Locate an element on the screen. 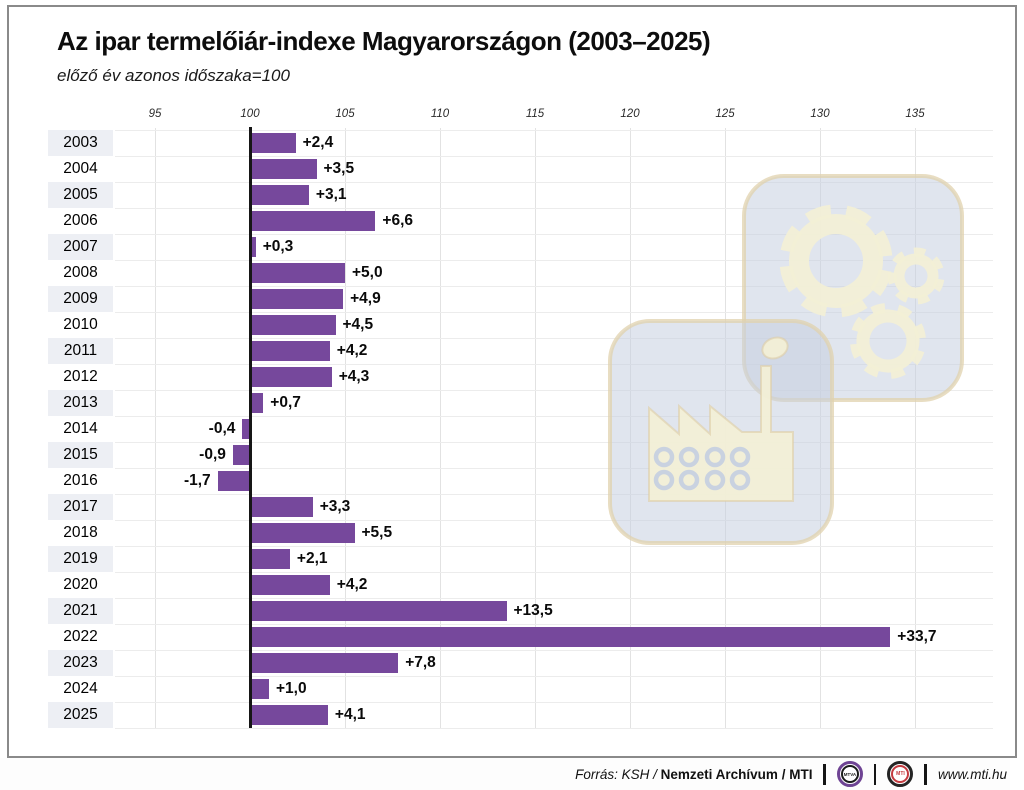 This screenshot has height=790, width=1024. bar-value-2020: +4,2 is located at coordinates (352, 584).